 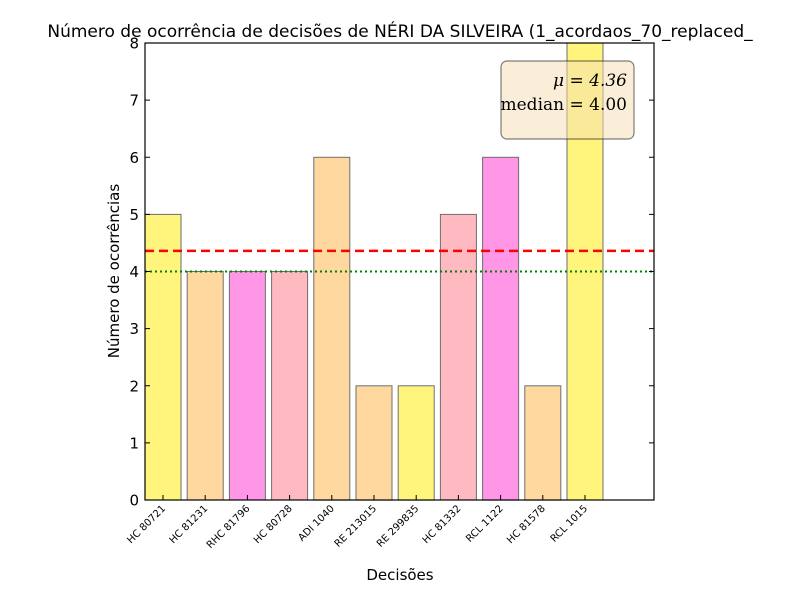 I want to click on reference-lines, so click(x=399, y=261).